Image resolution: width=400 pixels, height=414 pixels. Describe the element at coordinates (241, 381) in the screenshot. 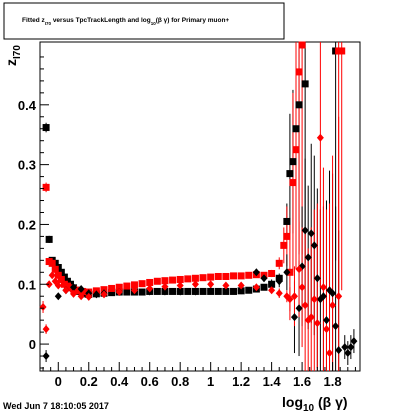

I see `x-tick-label: 1.2` at that location.